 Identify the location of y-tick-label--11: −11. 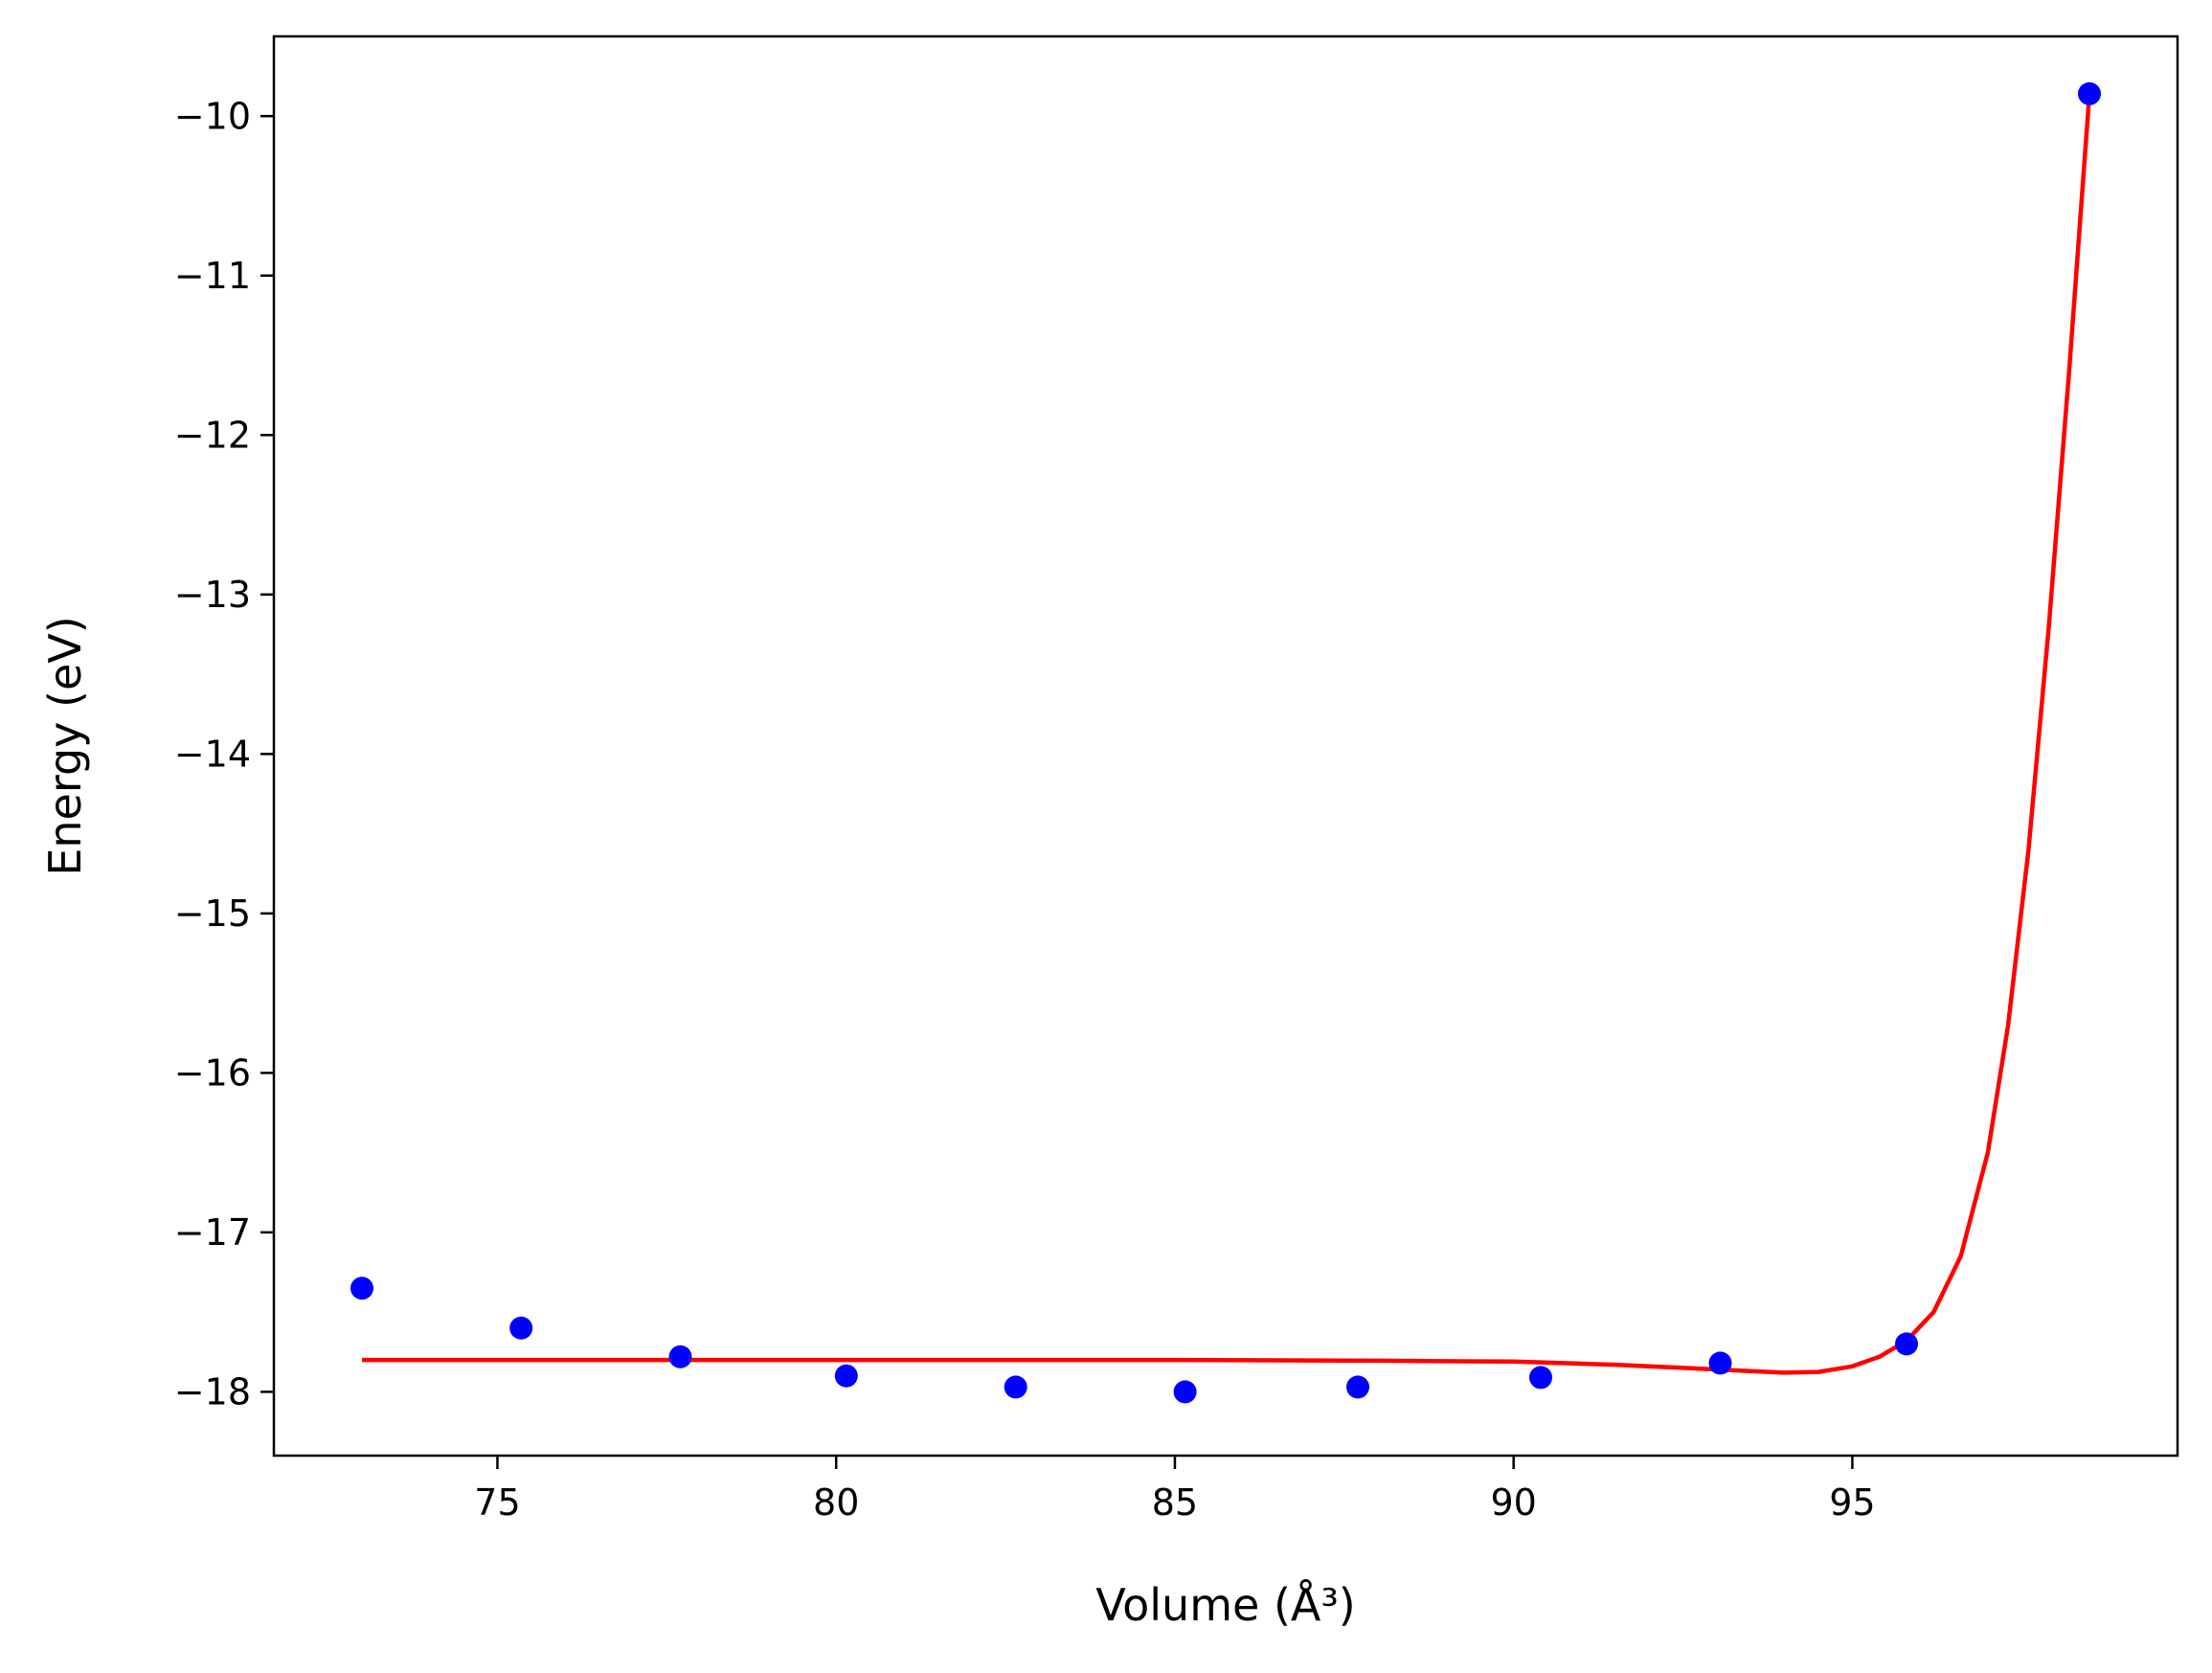
(212, 276).